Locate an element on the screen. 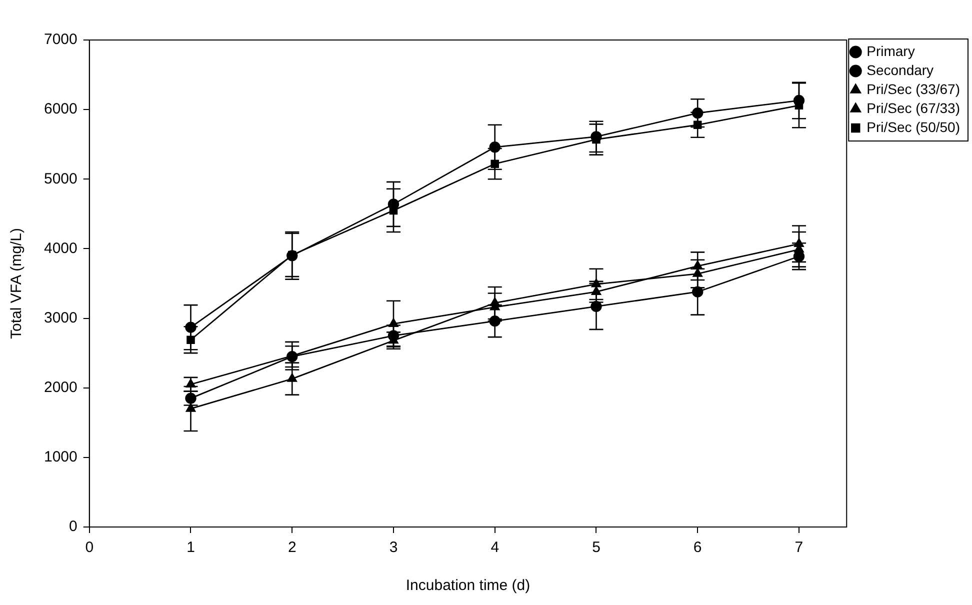  x-tick-label: 0 is located at coordinates (89, 547).